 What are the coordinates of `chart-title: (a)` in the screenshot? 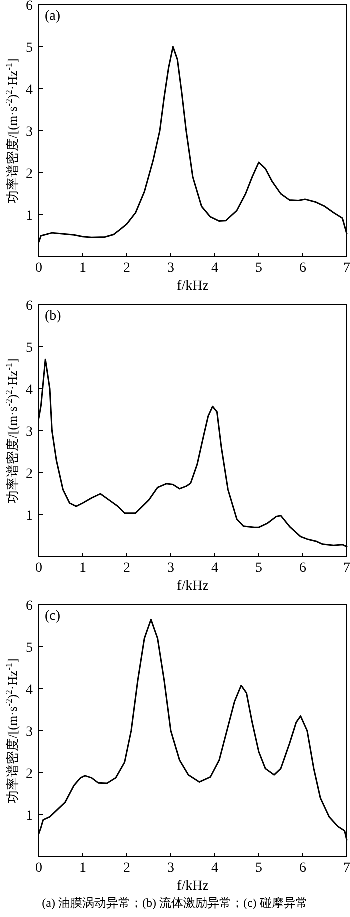 It's located at (53, 16).